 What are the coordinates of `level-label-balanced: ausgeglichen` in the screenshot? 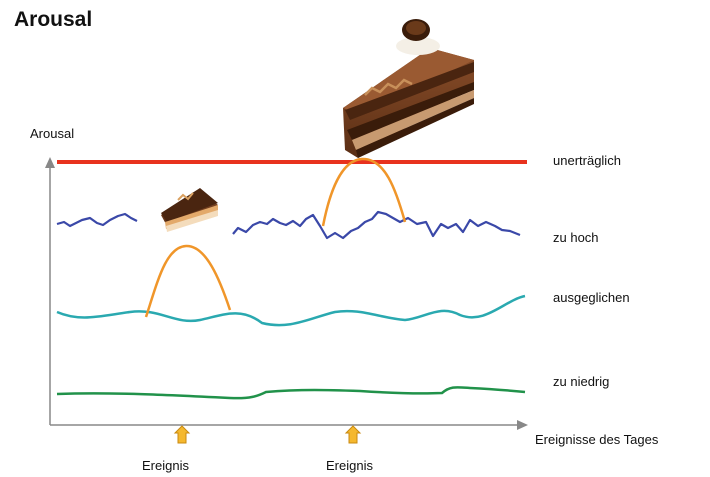 It's located at (591, 297).